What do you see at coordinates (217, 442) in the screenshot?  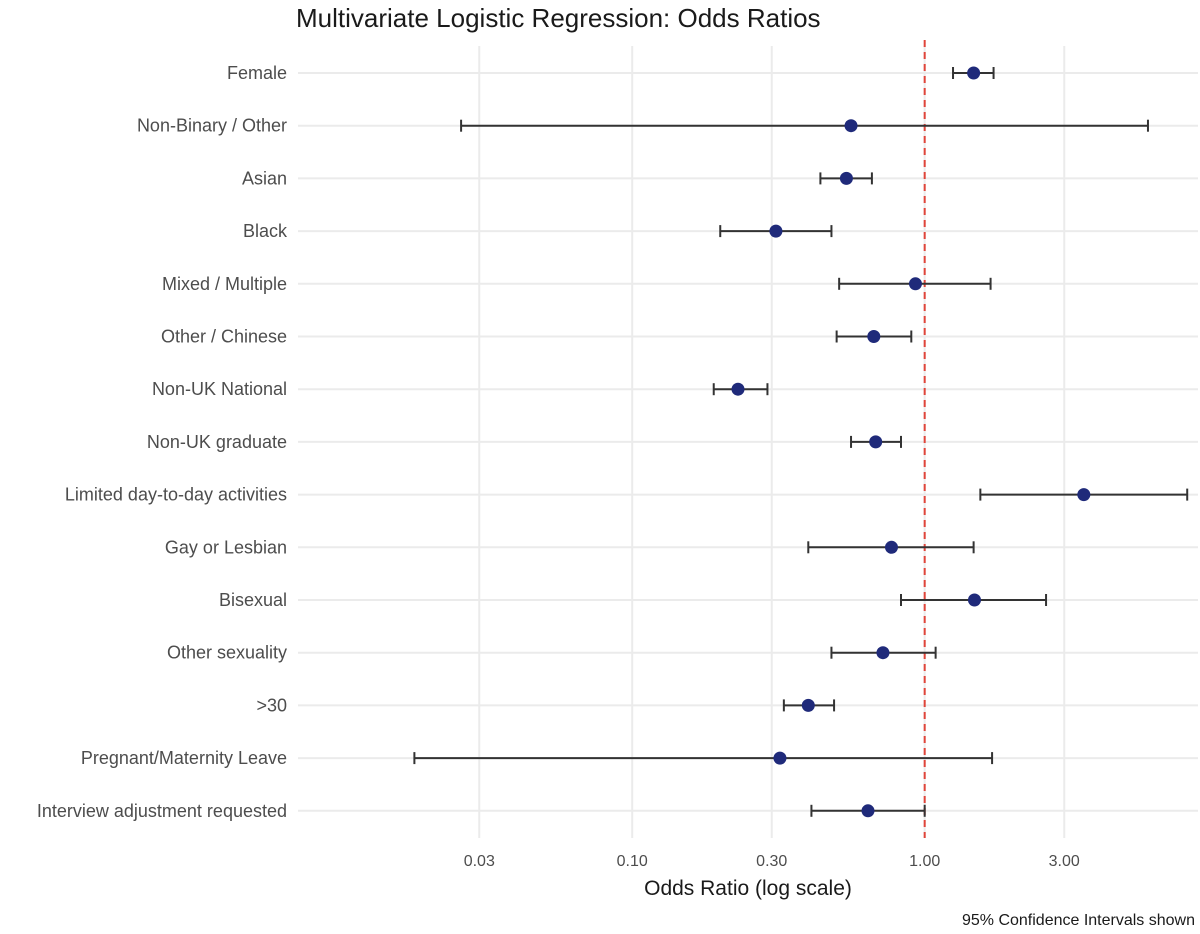 I see `row-label: Non-UK graduate` at bounding box center [217, 442].